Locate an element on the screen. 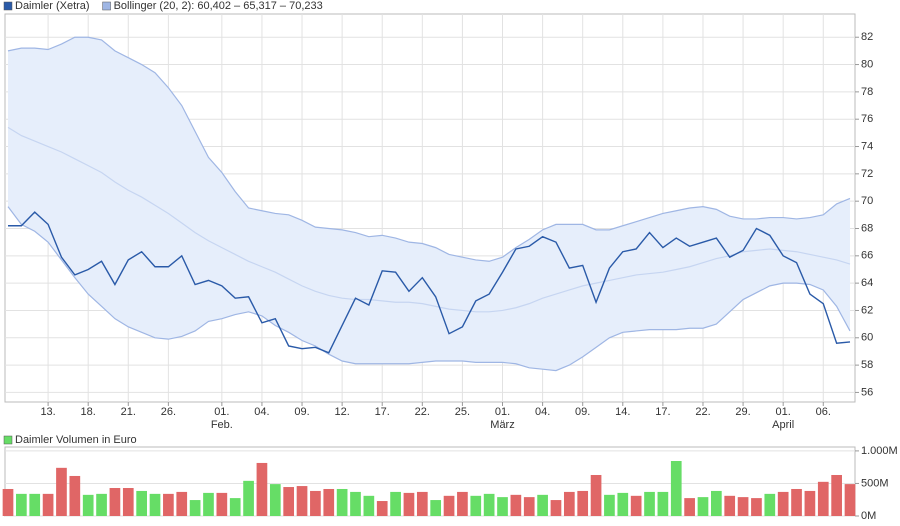 Image resolution: width=900 pixels, height=526 pixels. x-tick-label: 29. is located at coordinates (742, 412).